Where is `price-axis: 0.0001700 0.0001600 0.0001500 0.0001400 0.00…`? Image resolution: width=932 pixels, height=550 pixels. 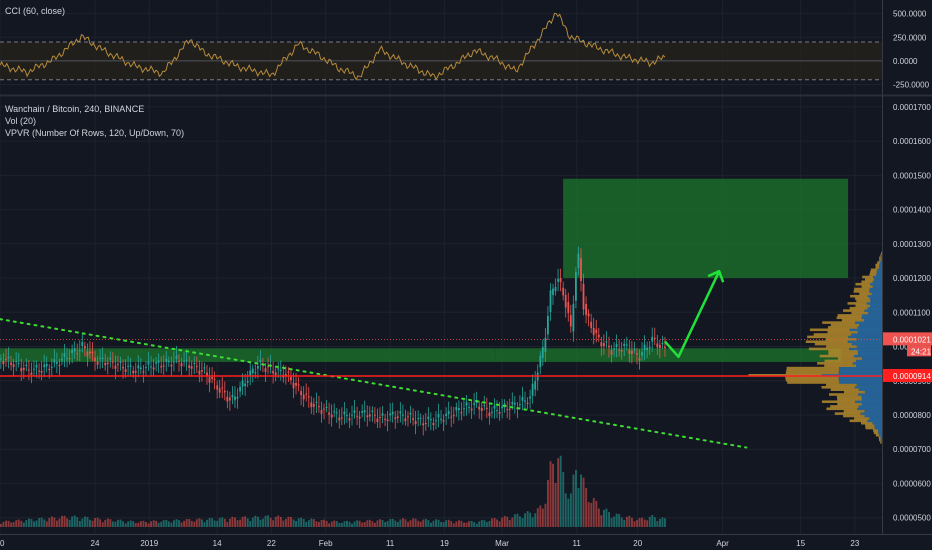 price-axis: 0.0001700 0.0001600 0.0001500 0.0001400 0.00… is located at coordinates (907, 267).